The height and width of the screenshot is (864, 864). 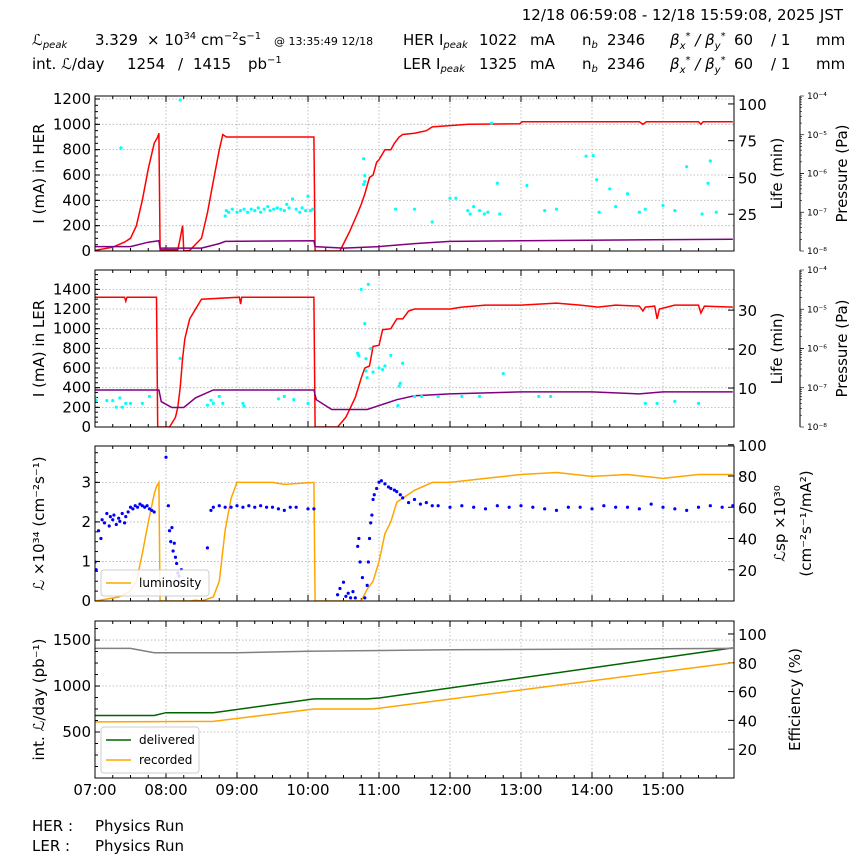 What do you see at coordinates (76, 348) in the screenshot?
I see `y-tick-label: 800` at bounding box center [76, 348].